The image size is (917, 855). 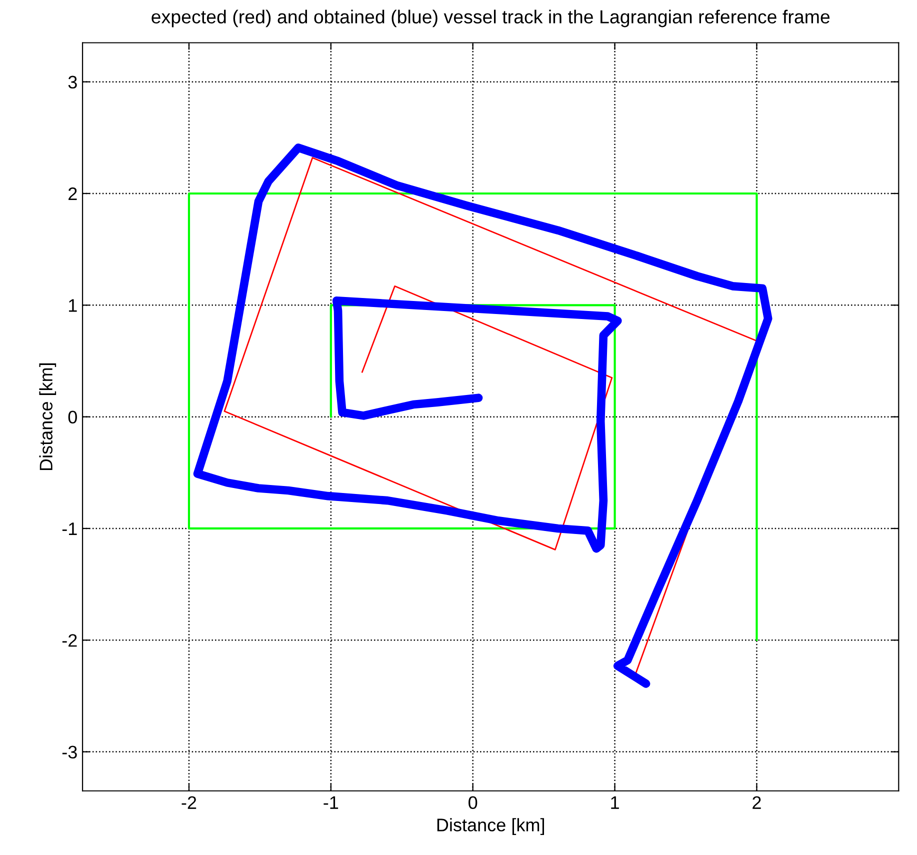 I want to click on y-tick-label: -1, so click(x=69, y=529).